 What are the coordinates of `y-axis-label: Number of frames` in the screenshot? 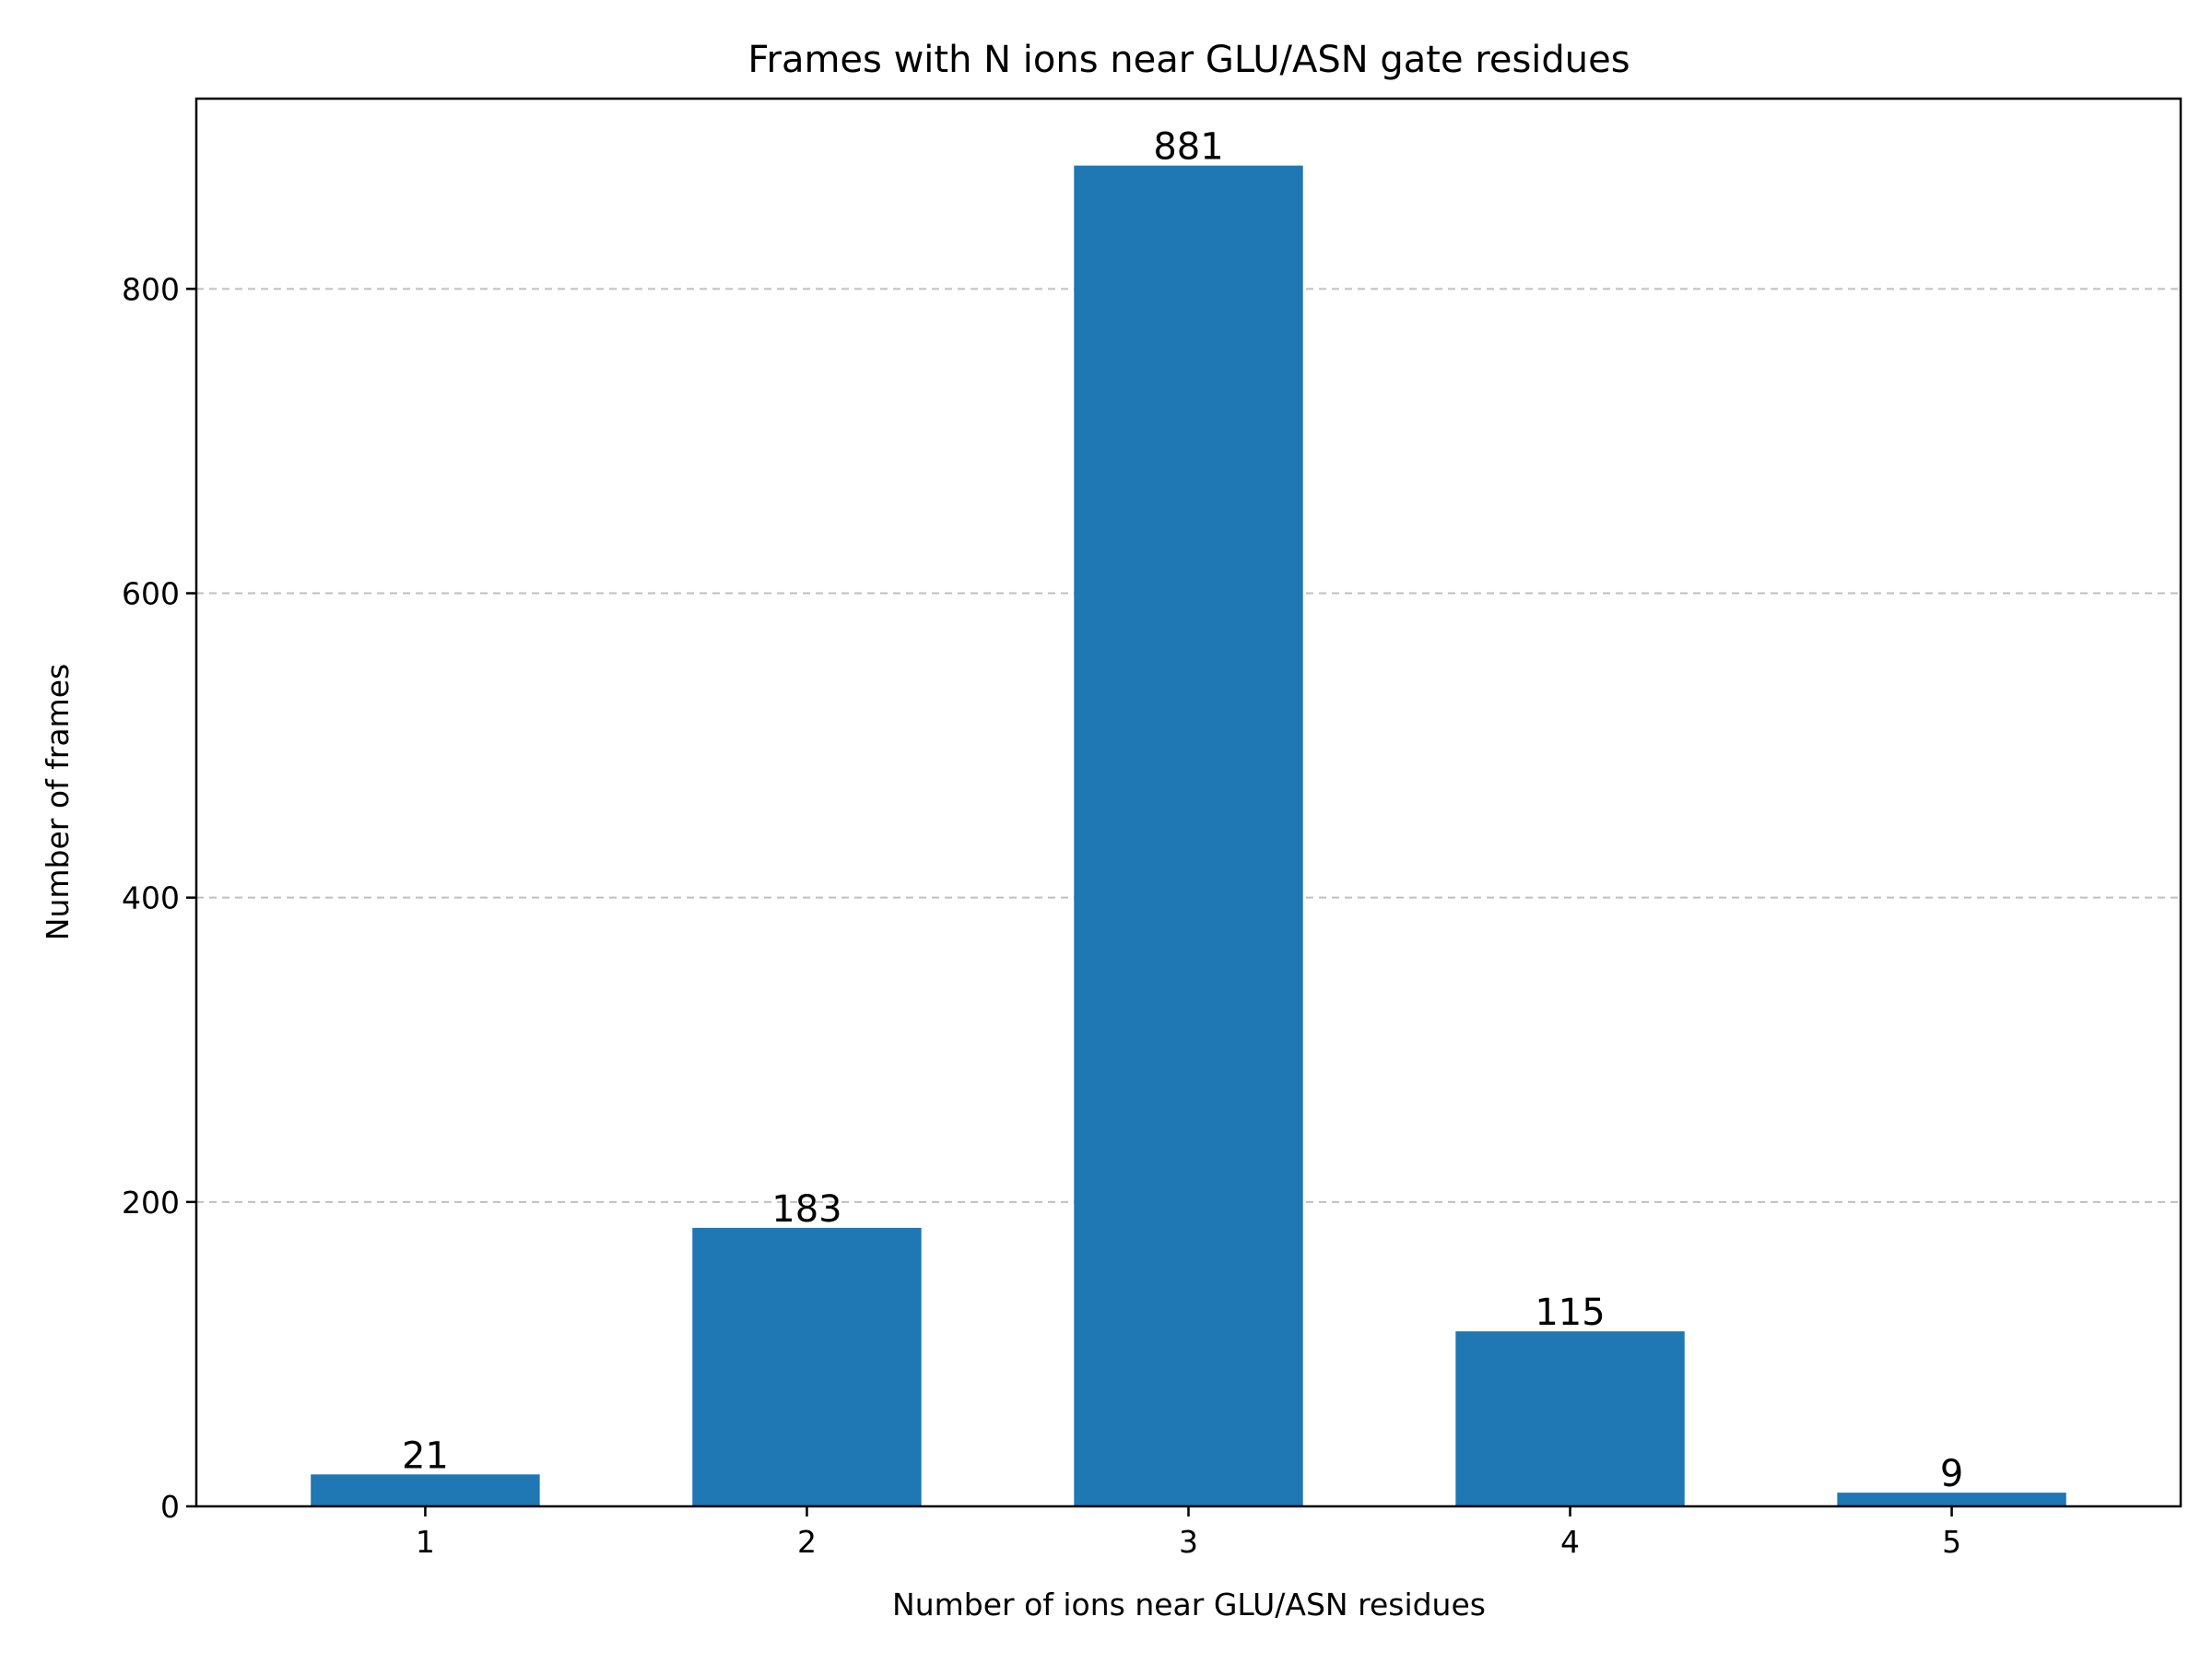 It's located at (58, 802).